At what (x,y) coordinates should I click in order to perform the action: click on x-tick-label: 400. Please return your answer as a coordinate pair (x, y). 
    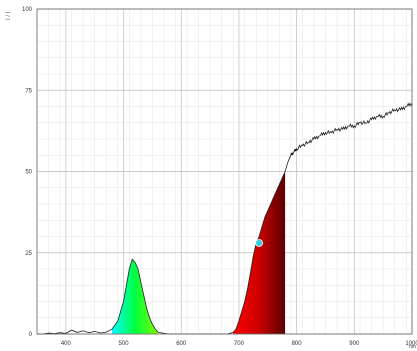
    Looking at the image, I should click on (66, 344).